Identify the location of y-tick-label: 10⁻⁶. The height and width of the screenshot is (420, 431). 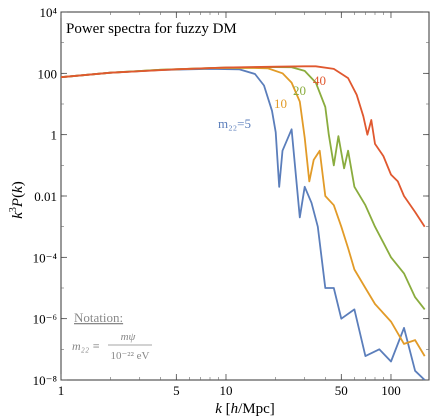
(45, 319).